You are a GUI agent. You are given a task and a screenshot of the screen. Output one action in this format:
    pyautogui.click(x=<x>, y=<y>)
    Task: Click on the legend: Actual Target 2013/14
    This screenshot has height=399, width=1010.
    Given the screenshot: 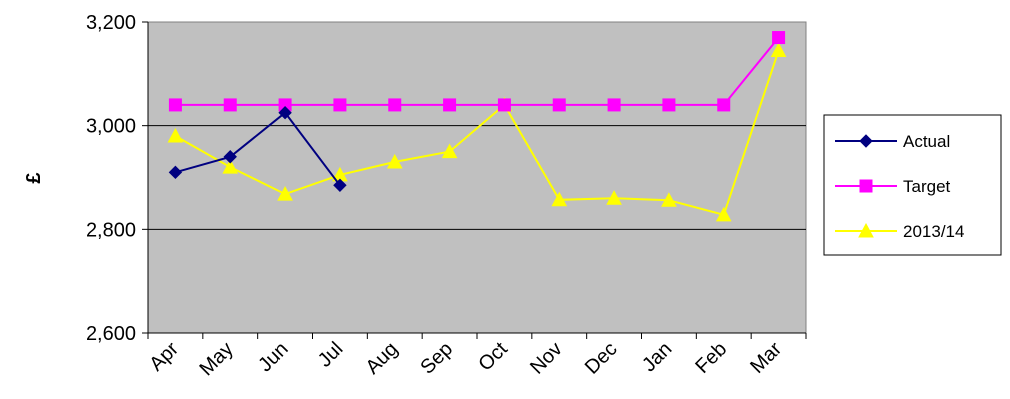 What is the action you would take?
    pyautogui.click(x=912, y=185)
    